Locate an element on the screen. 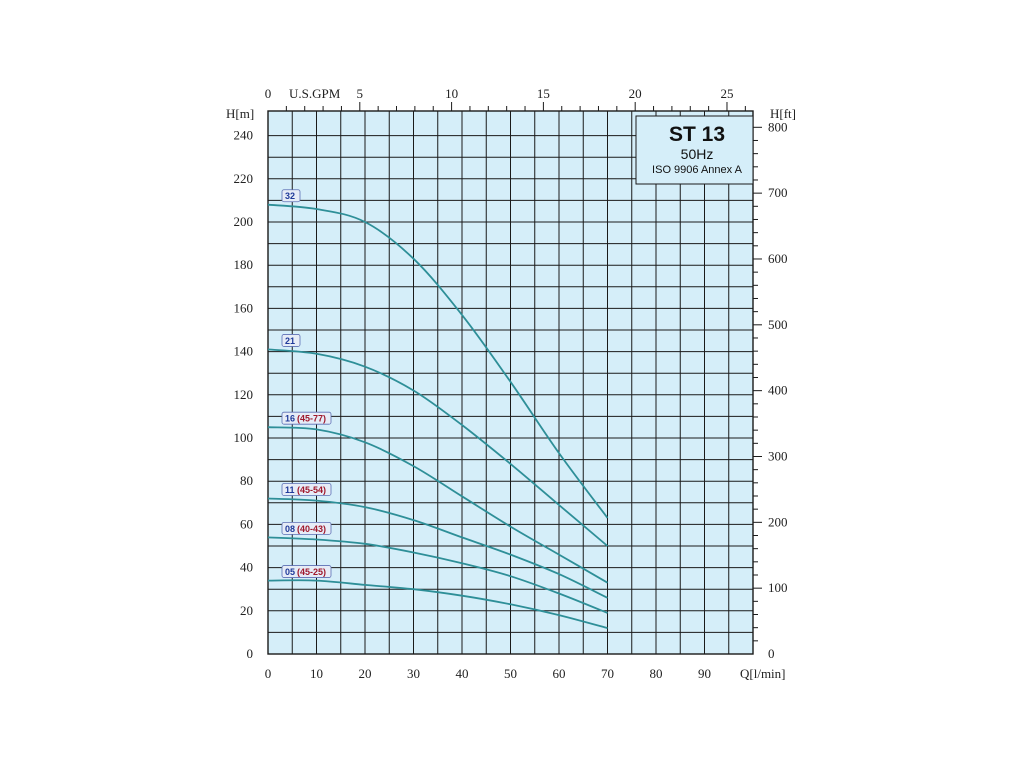 This screenshot has width=1024, height=768. x2-tick-label: 15 is located at coordinates (543, 93).